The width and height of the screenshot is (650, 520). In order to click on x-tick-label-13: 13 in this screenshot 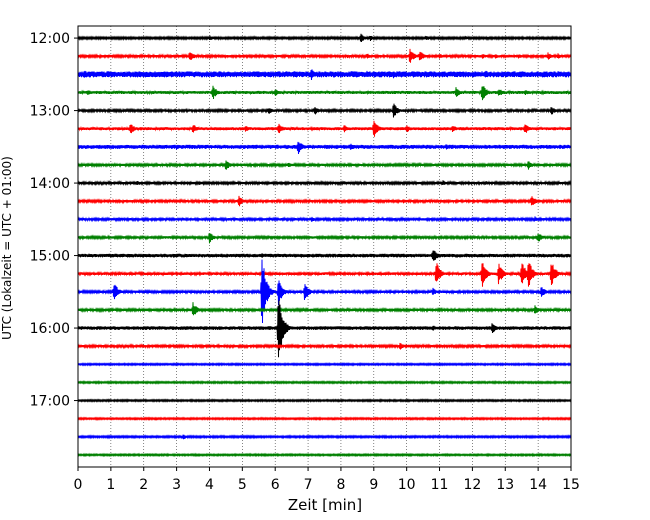, I will do `click(505, 485)`.